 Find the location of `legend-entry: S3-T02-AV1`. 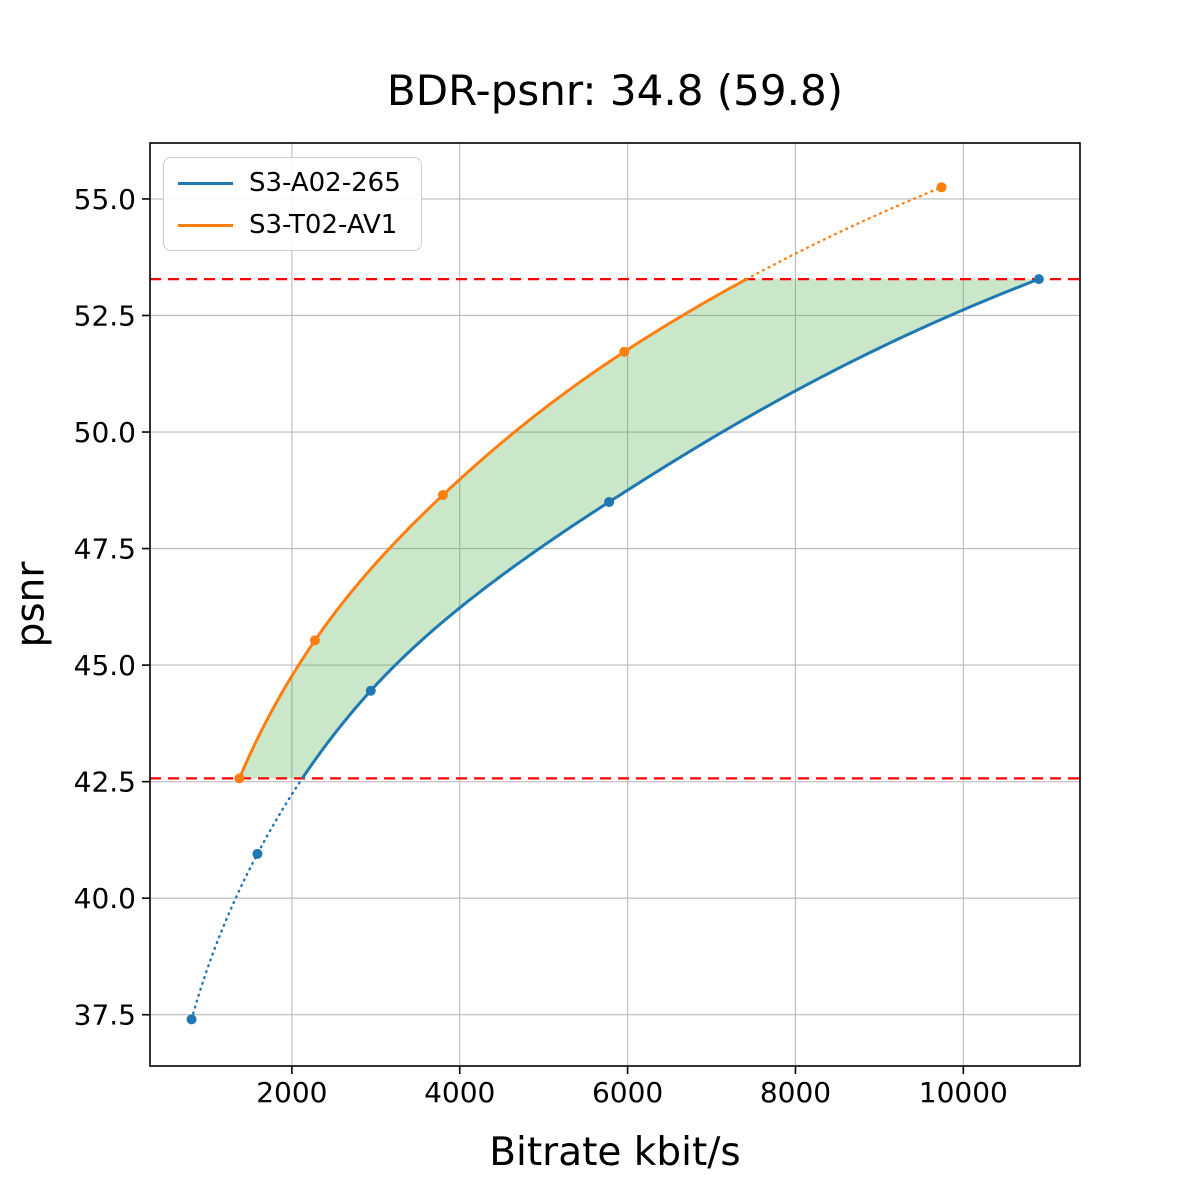

legend-entry: S3-T02-AV1 is located at coordinates (289, 225).